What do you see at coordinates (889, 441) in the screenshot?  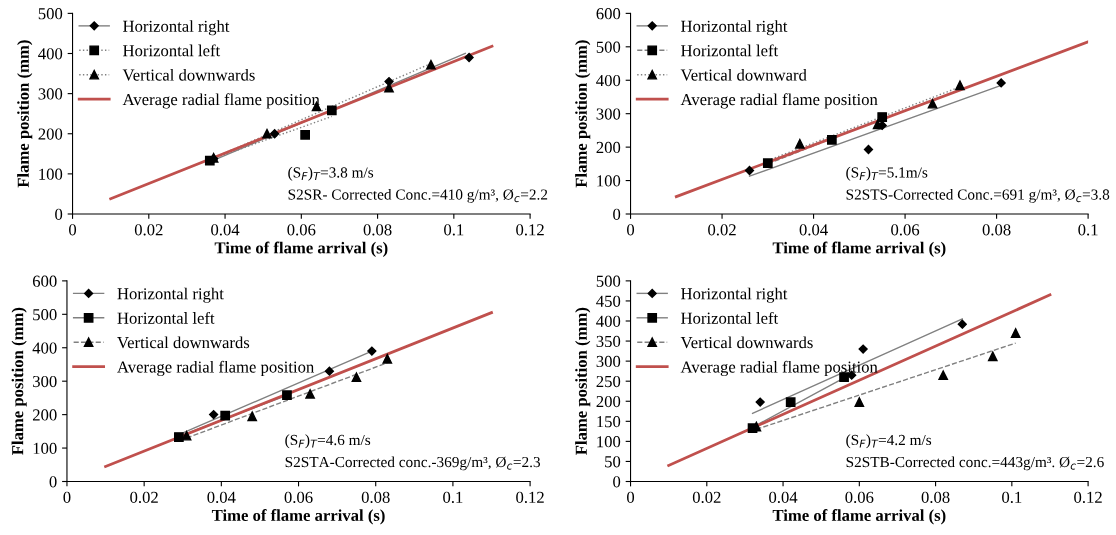 I see `annotation: (S$_{F}$)$_{T}$=4.2 m/s` at bounding box center [889, 441].